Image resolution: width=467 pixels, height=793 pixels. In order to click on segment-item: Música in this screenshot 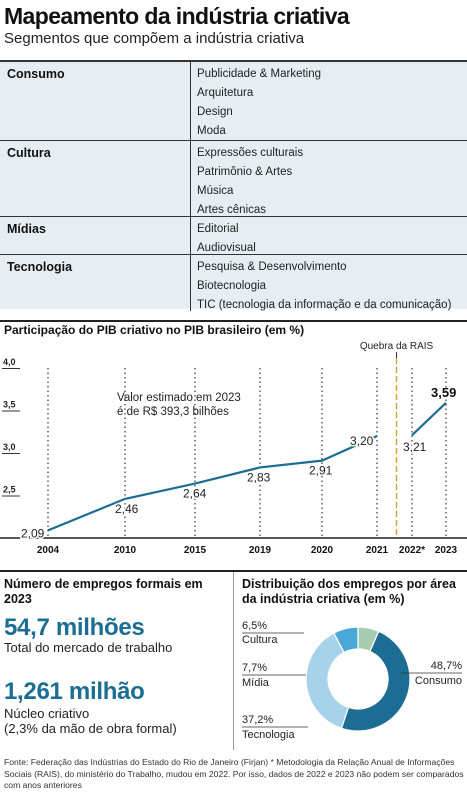, I will do `click(215, 191)`.